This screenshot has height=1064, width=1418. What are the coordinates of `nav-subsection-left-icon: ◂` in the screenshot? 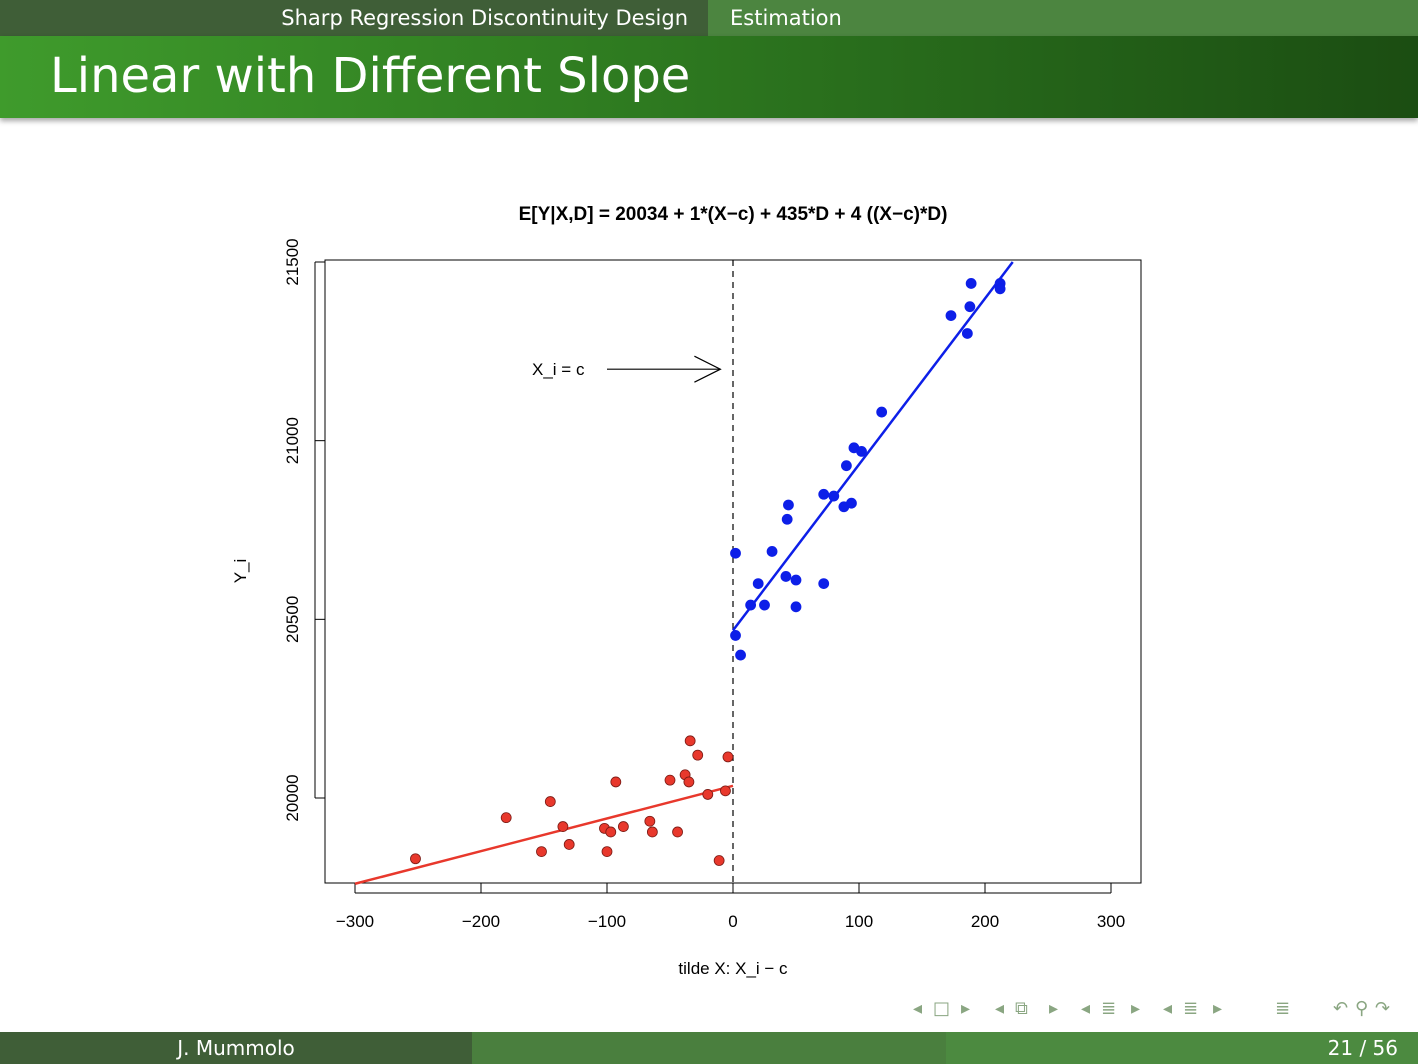 It's located at (1000, 1008).